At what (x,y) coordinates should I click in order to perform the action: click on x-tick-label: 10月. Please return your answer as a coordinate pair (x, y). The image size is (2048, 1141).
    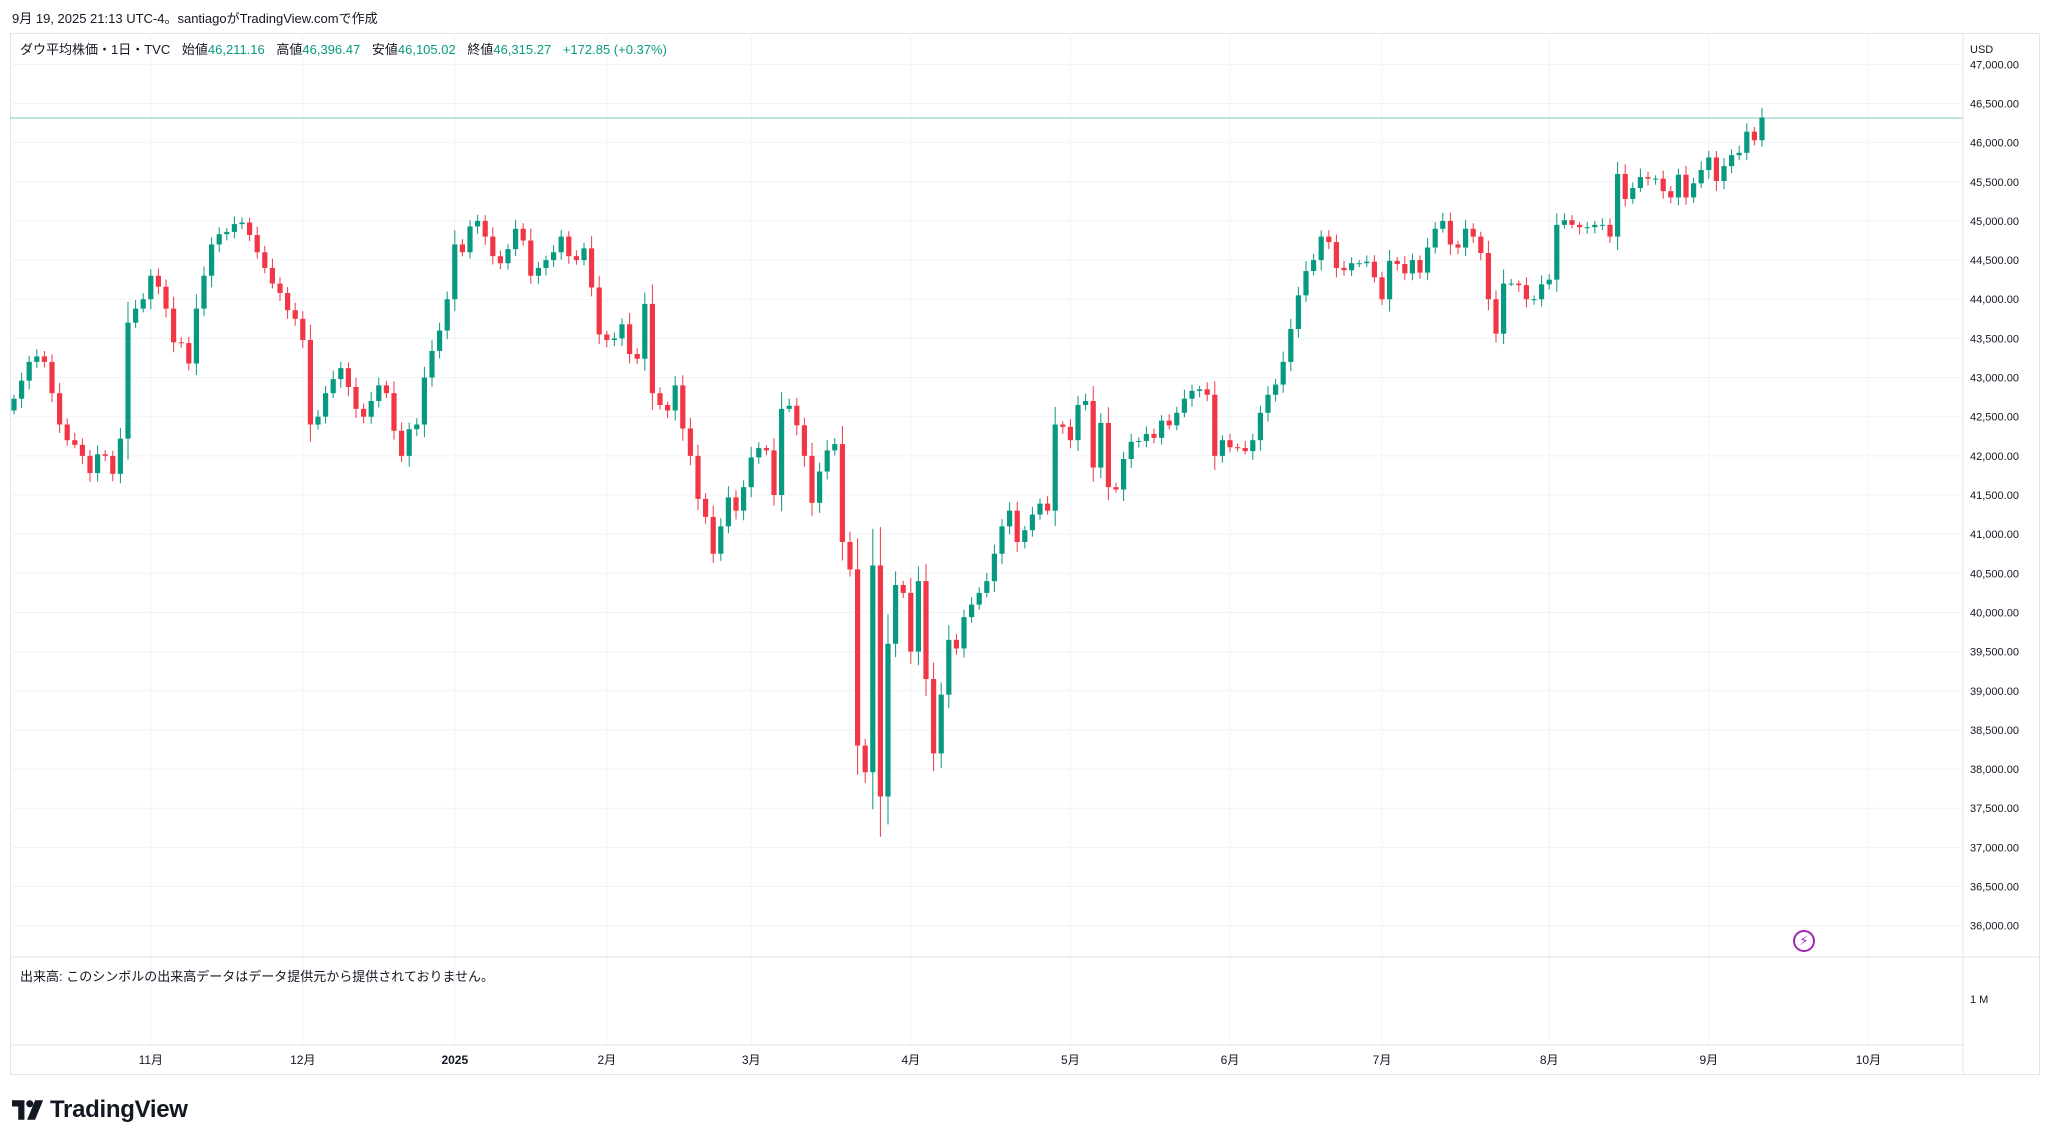
    Looking at the image, I should click on (1868, 1060).